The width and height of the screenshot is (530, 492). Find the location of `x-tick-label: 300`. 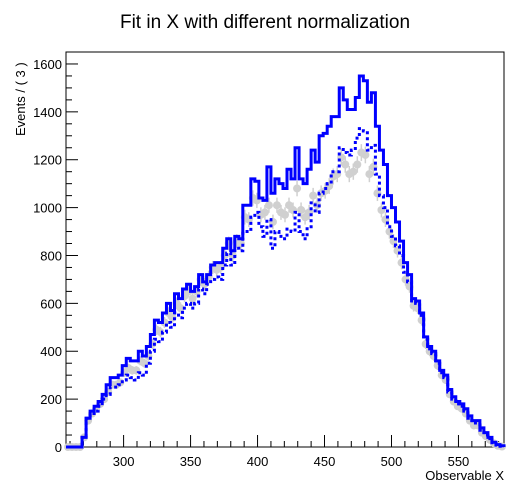

x-tick-label: 300 is located at coordinates (124, 461).